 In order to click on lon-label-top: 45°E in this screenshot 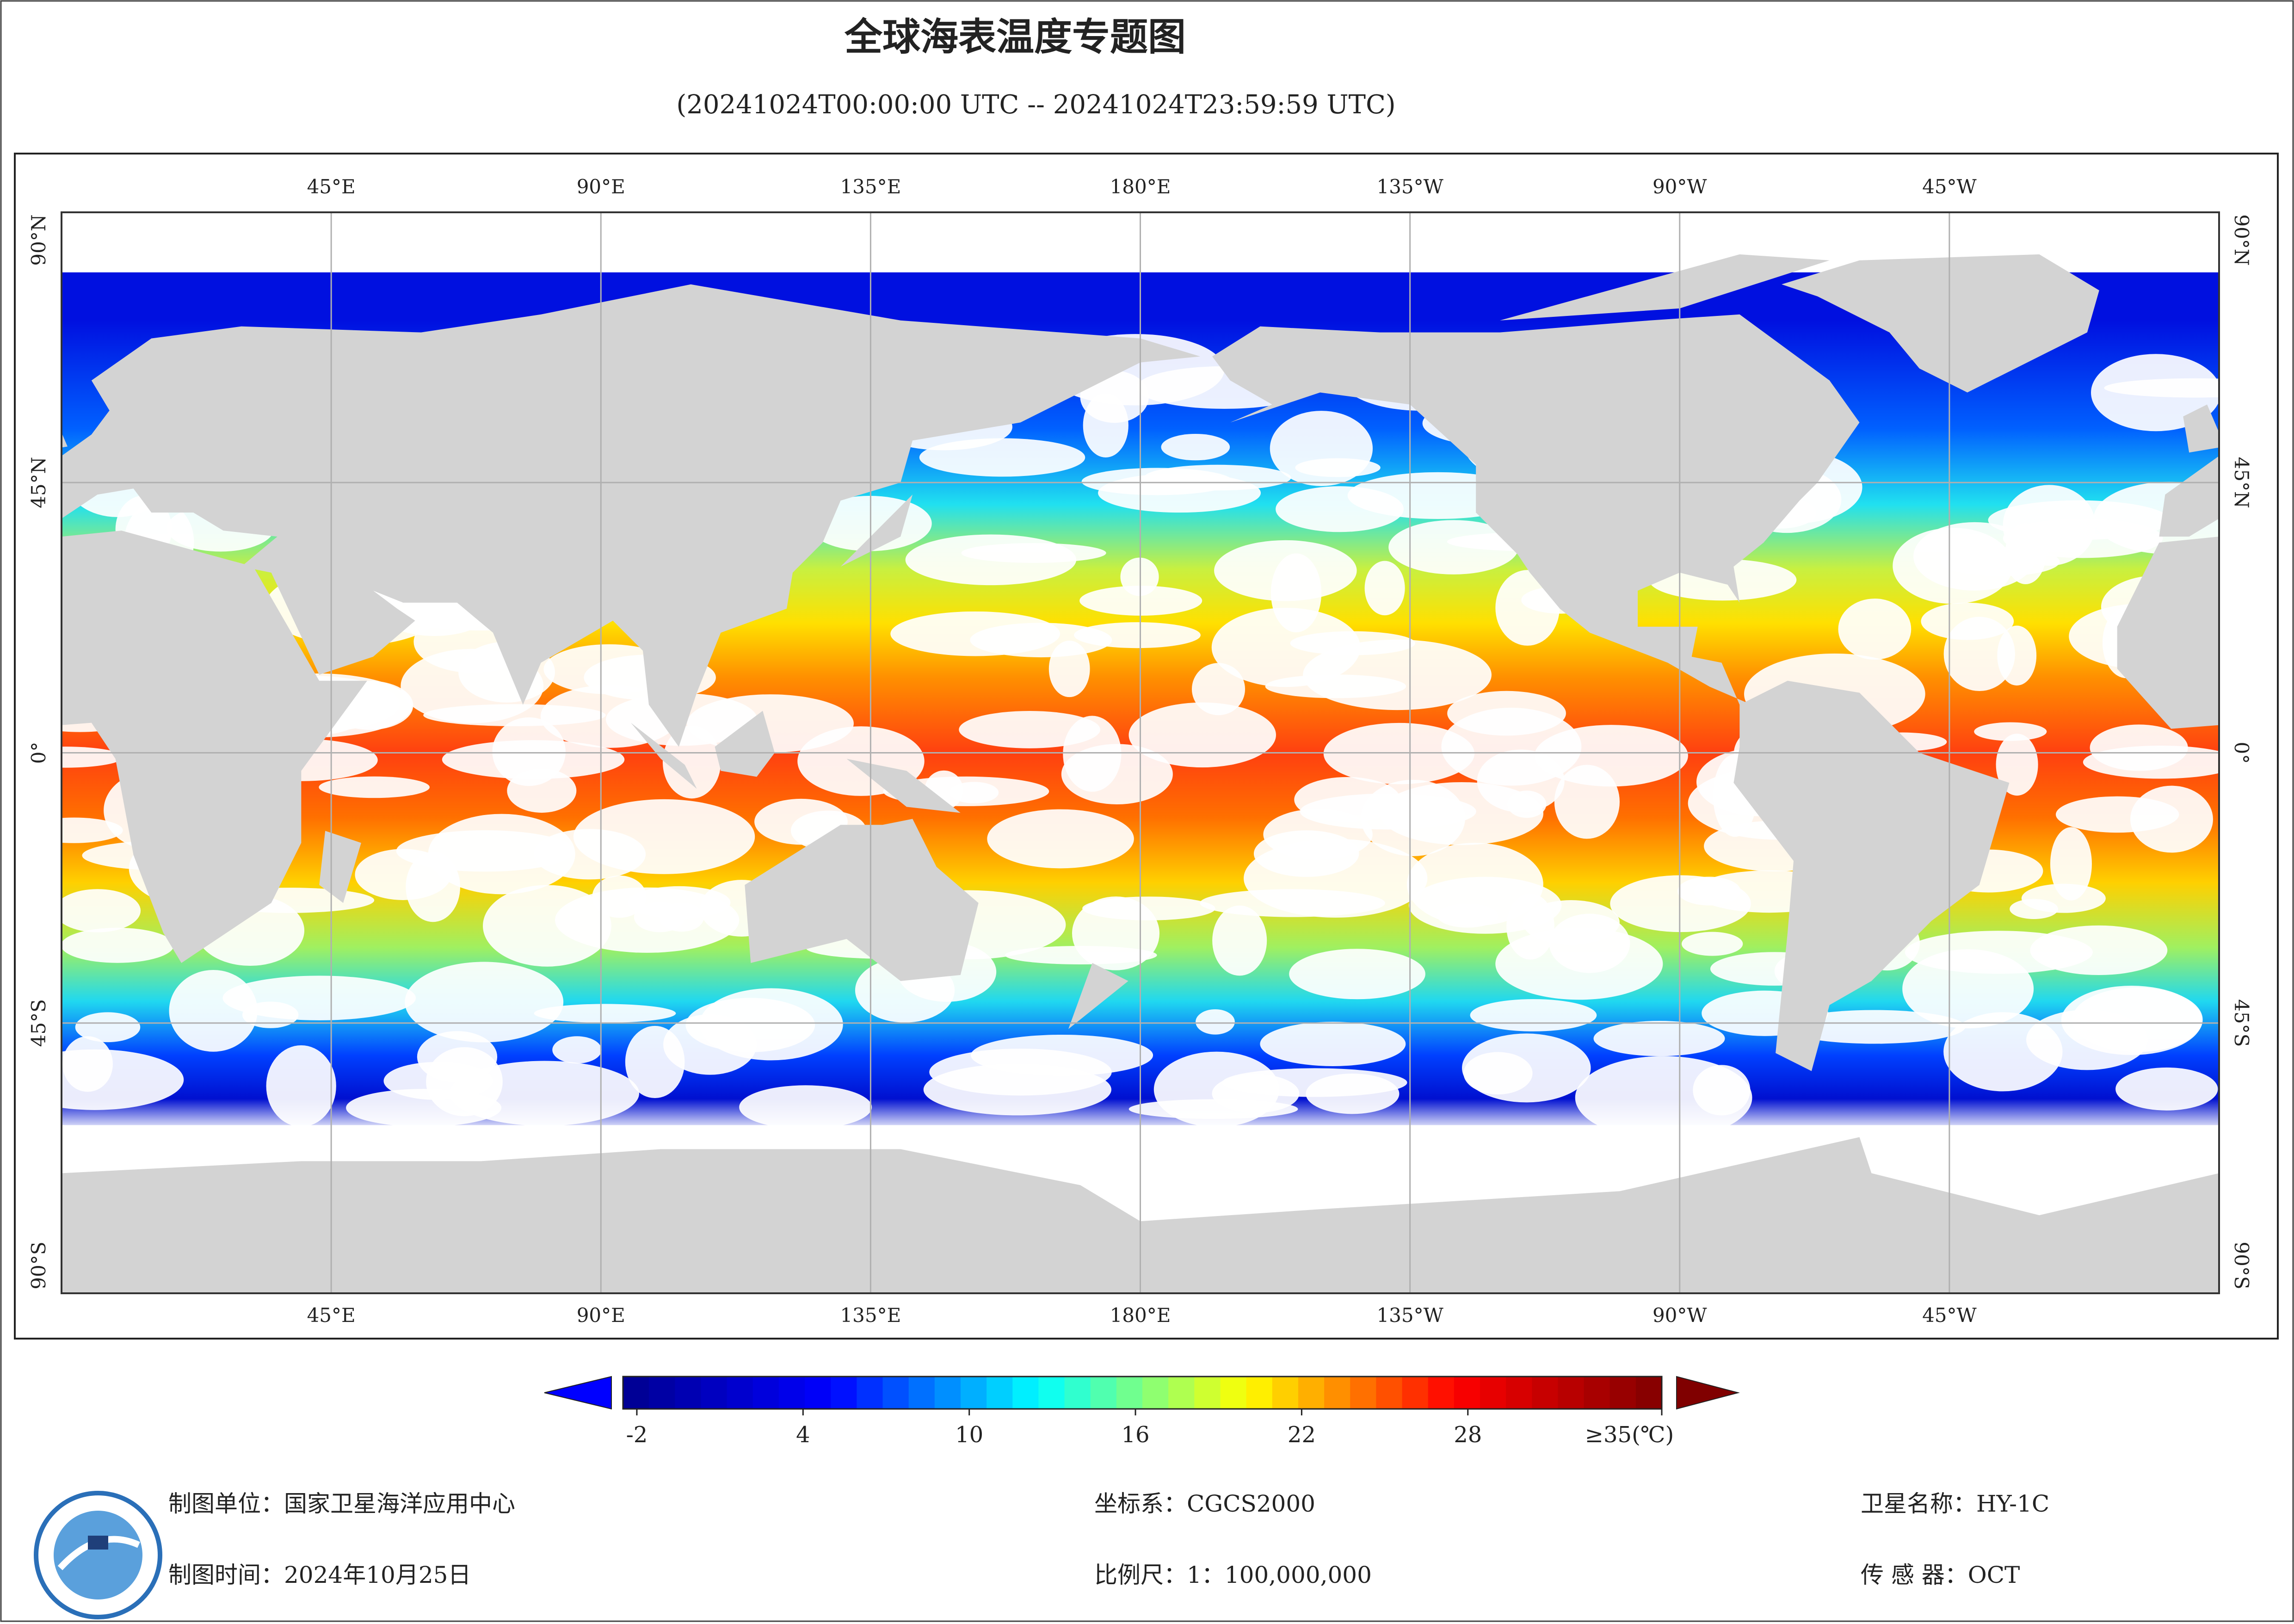, I will do `click(331, 186)`.